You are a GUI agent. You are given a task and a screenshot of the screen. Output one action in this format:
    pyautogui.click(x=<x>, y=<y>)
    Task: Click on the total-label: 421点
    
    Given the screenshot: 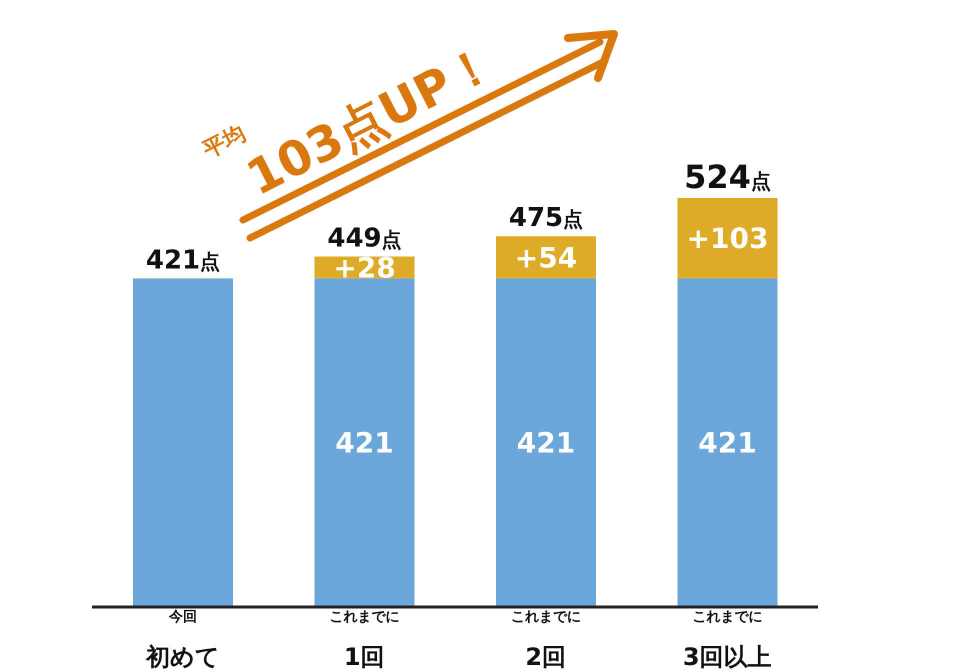 What is the action you would take?
    pyautogui.click(x=183, y=260)
    